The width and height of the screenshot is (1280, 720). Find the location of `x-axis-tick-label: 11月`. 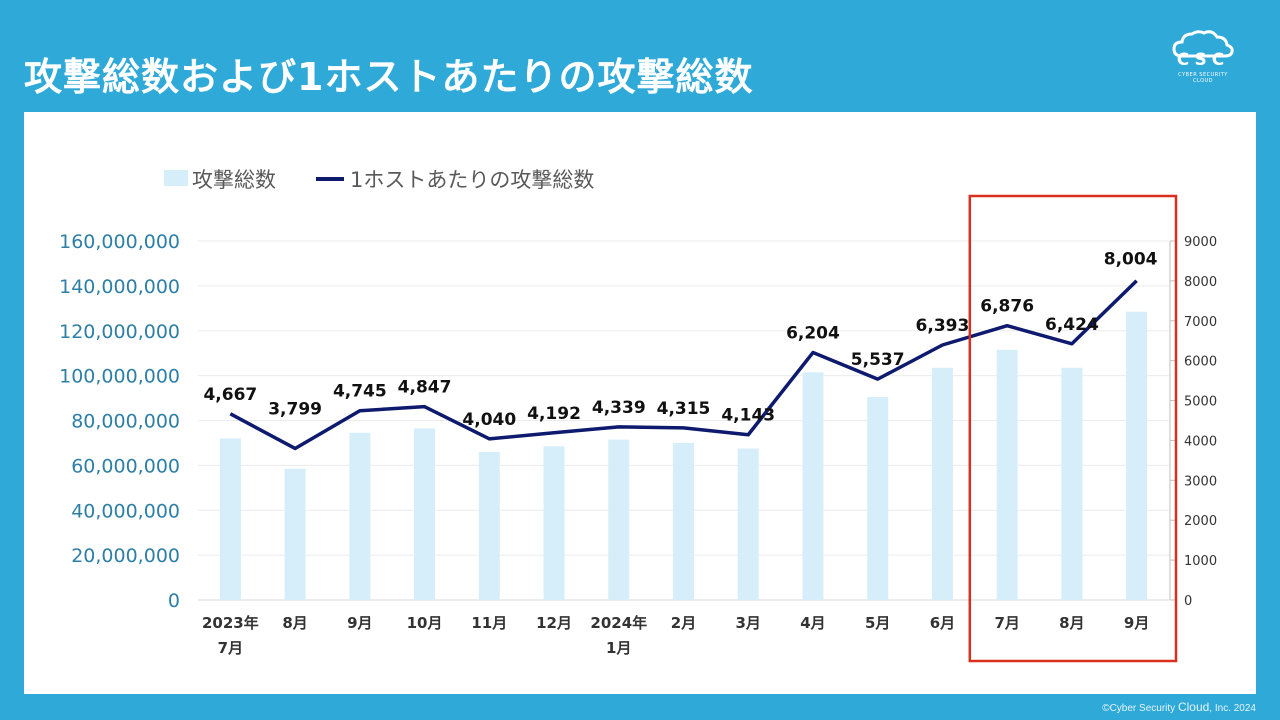

x-axis-tick-label: 11月 is located at coordinates (489, 623).